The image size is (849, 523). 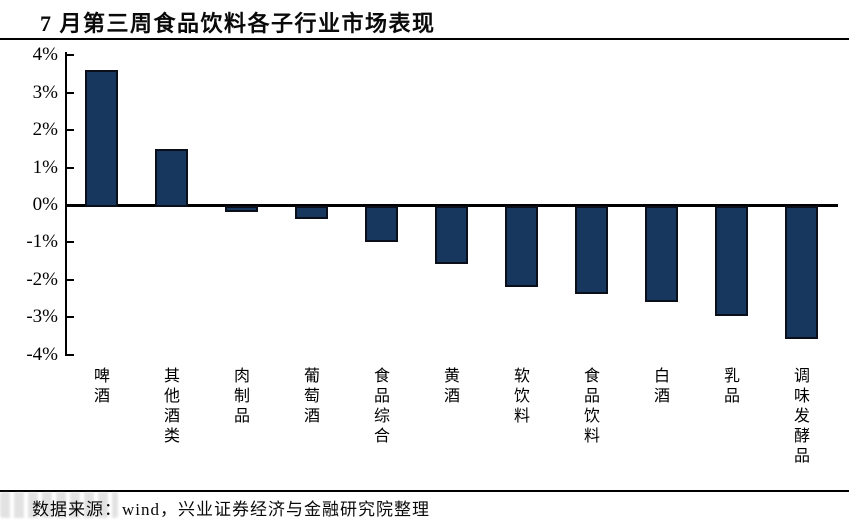 I want to click on y-axis-label: 0%, so click(x=45, y=204).